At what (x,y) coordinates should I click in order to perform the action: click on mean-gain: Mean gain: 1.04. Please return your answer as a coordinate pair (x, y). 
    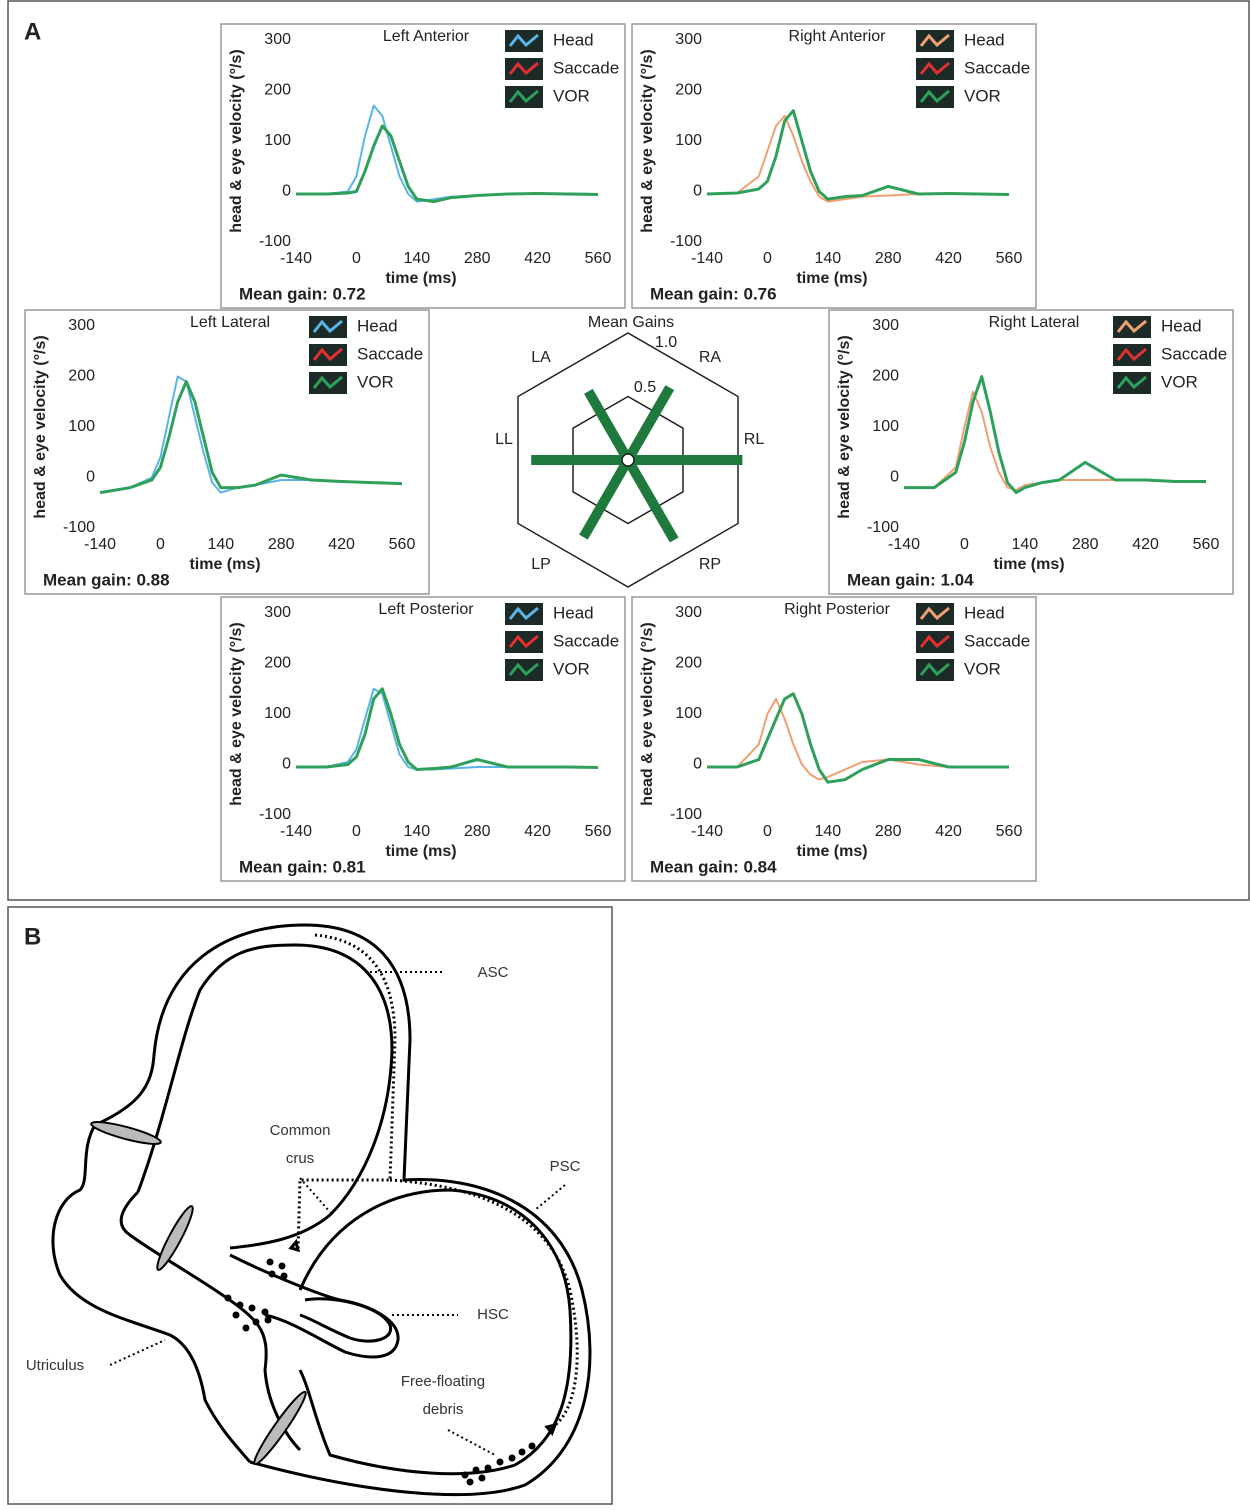
    Looking at the image, I should click on (910, 579).